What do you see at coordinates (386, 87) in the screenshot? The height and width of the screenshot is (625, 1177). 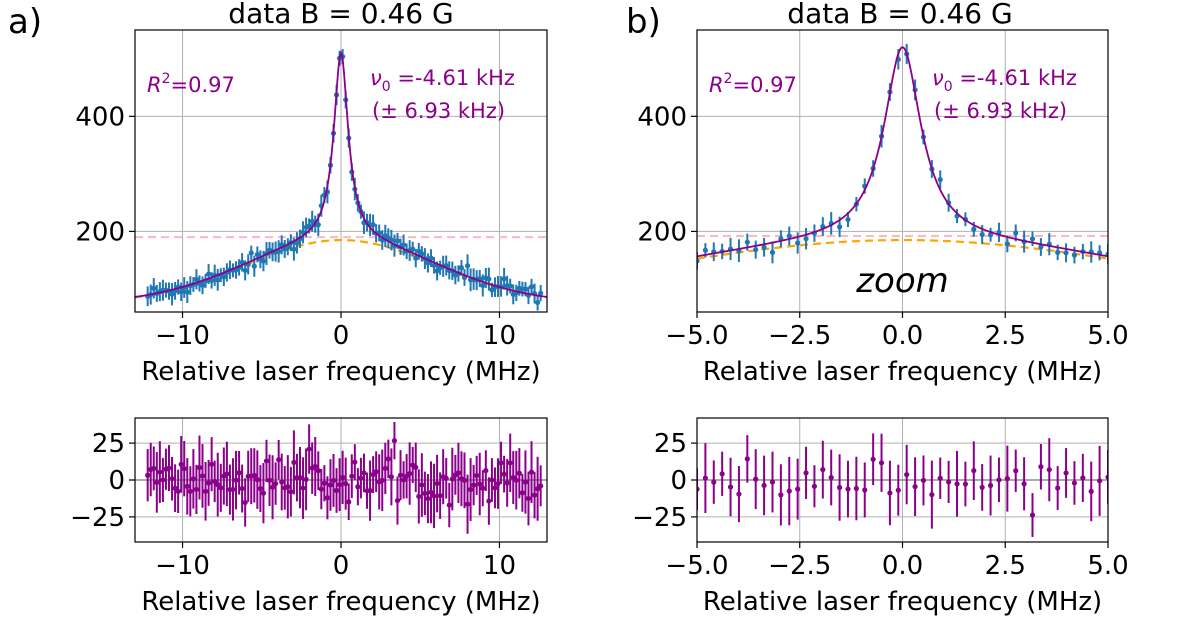 I see `nu-subscript: 0` at bounding box center [386, 87].